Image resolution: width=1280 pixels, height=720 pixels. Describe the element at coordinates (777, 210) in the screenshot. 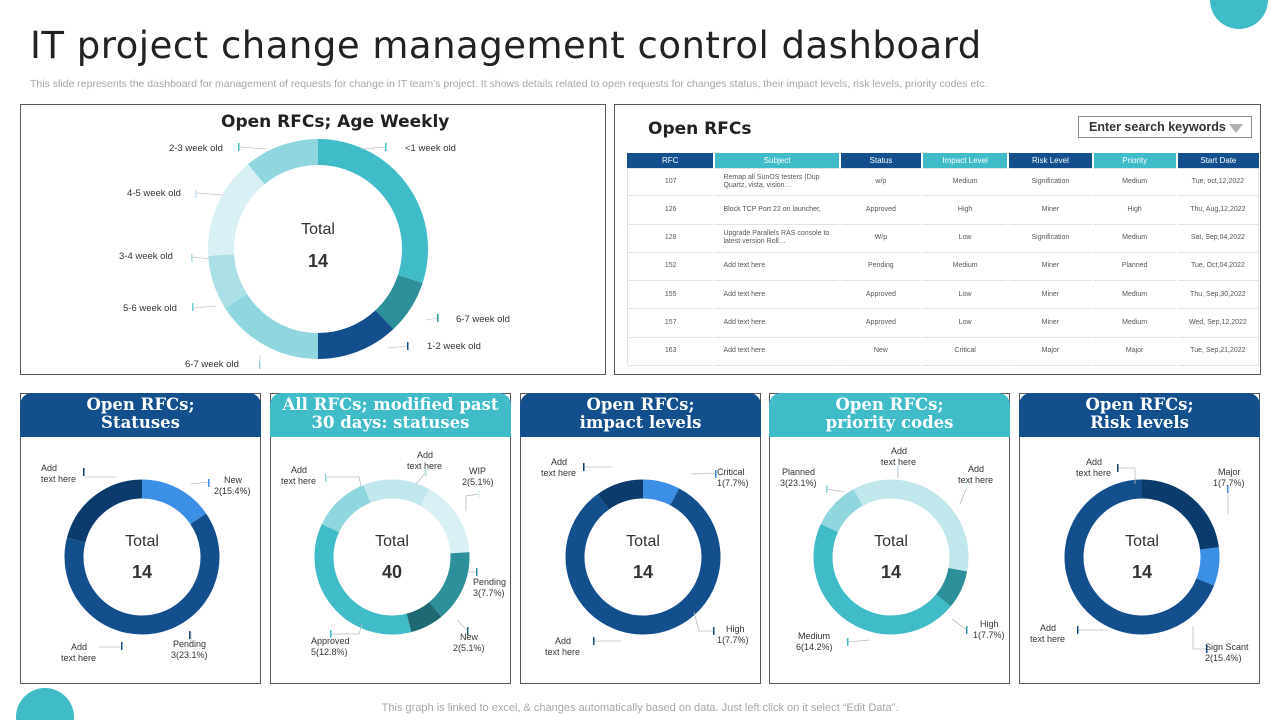

I see `cell-subject: Block TCP Port 22 on launcher,` at that location.